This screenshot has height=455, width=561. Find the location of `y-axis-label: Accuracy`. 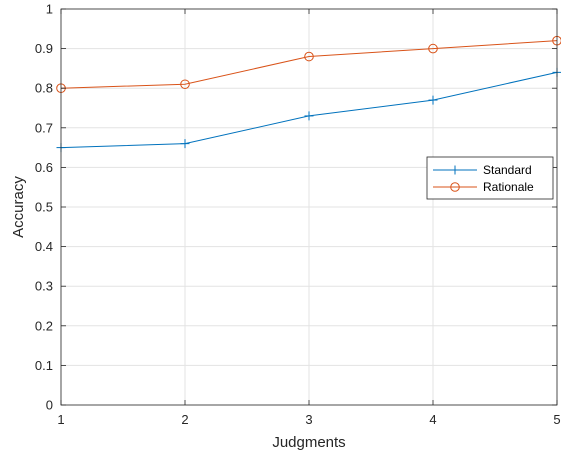

y-axis-label: Accuracy is located at coordinates (18, 207).